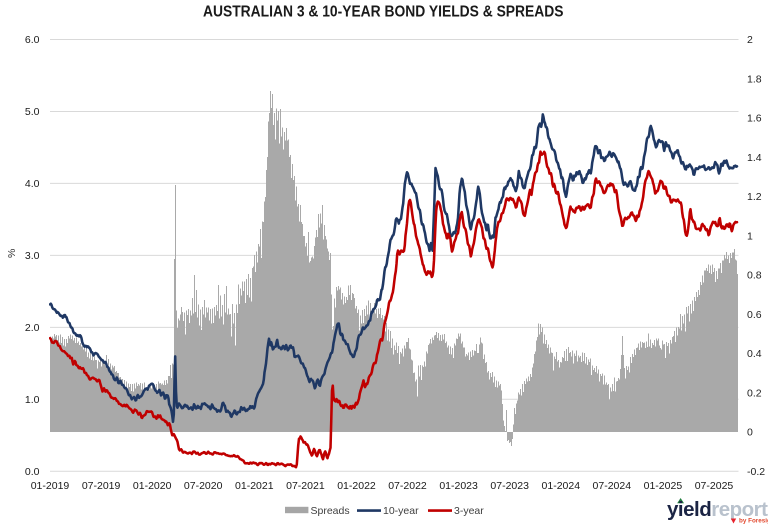 The image size is (768, 529). I want to click on svg-text: 1.6, so click(754, 119).